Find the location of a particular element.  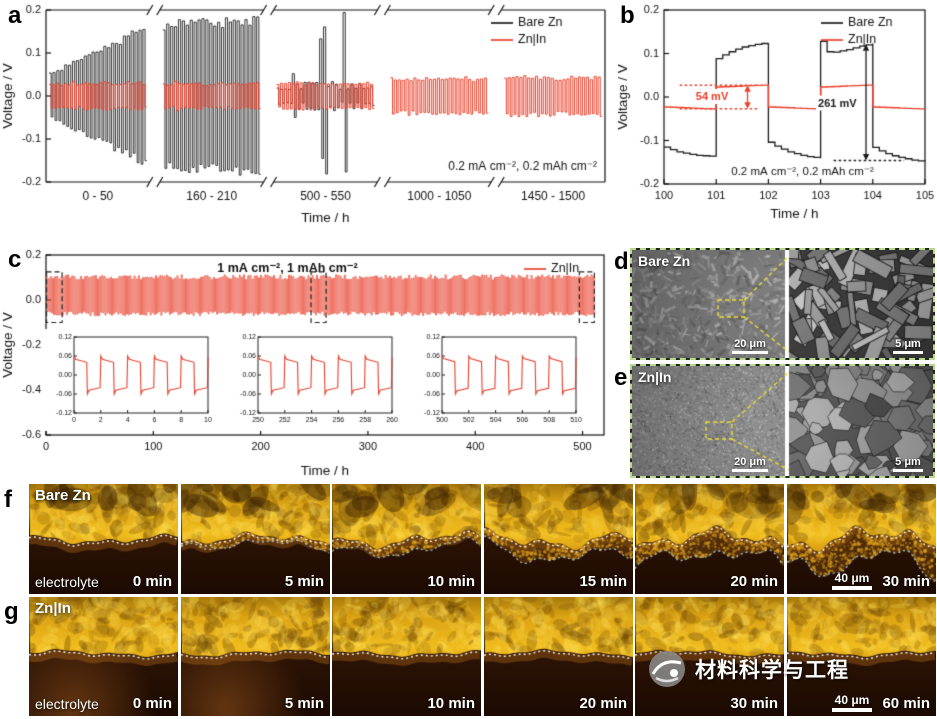

sem-panel-e: Zn|In 20 μm 5 μm is located at coordinates (782, 421).